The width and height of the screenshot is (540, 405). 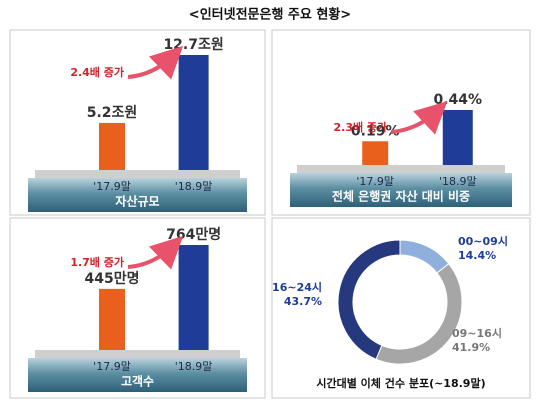 I want to click on annotation: 1.7배 증가, so click(x=97, y=262).